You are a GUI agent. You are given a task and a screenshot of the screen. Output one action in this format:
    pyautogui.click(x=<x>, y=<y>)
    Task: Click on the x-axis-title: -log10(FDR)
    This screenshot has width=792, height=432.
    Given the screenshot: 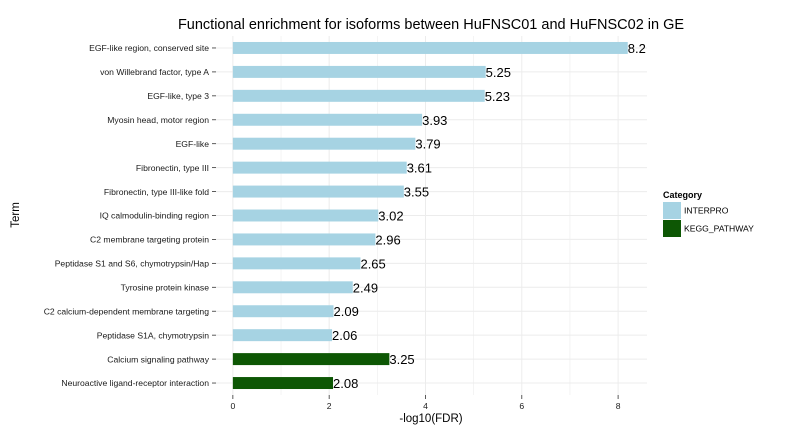 What is the action you would take?
    pyautogui.click(x=430, y=419)
    